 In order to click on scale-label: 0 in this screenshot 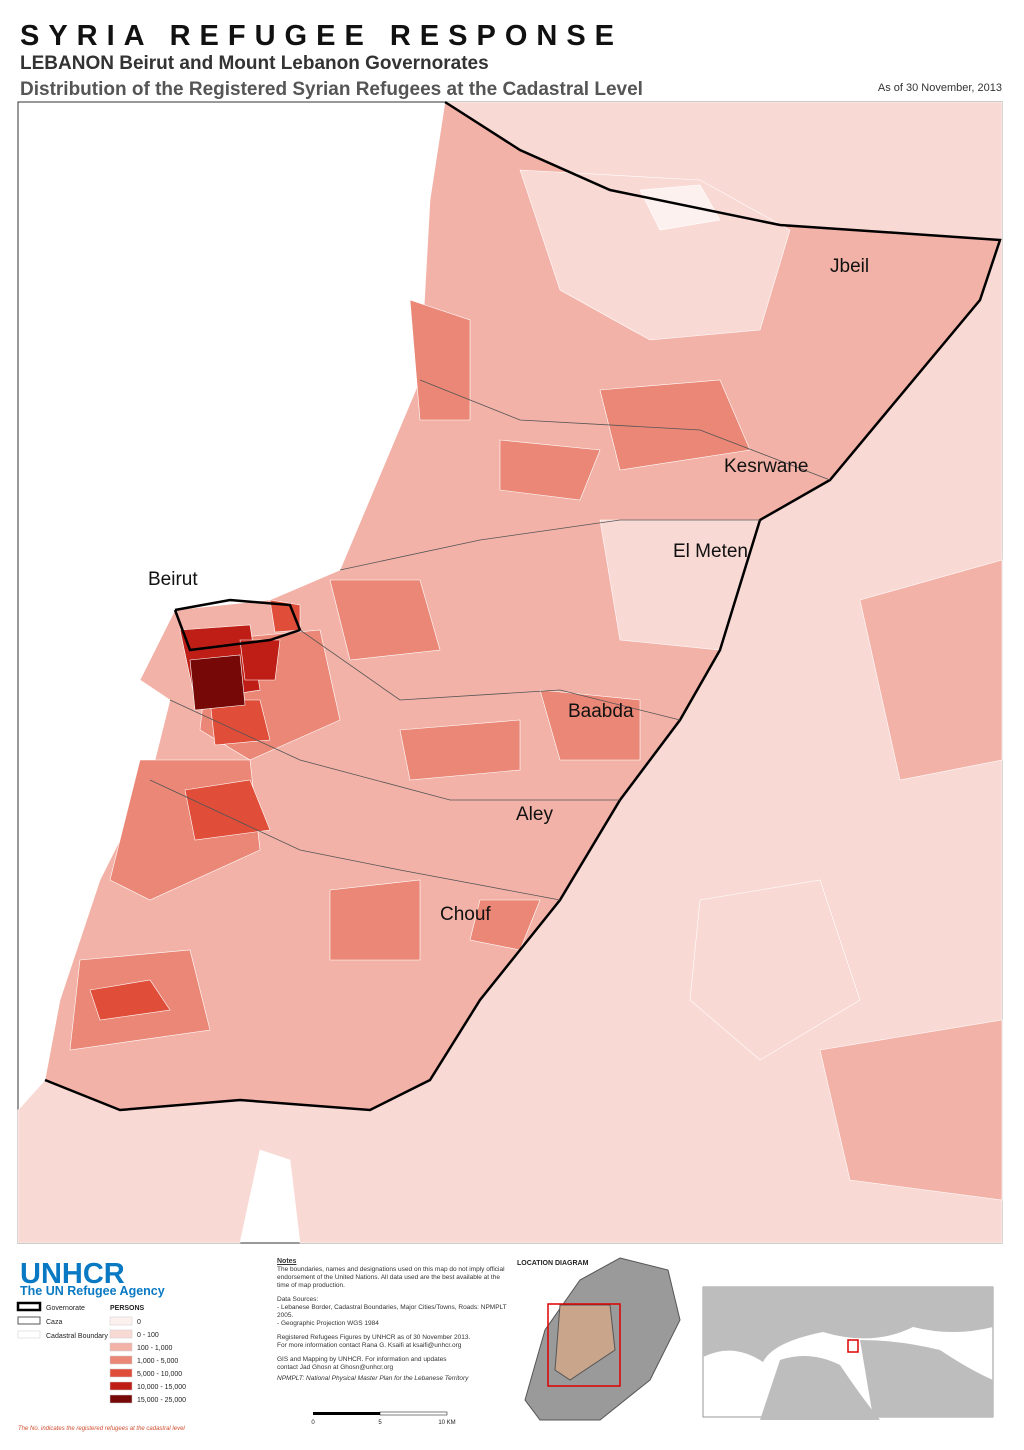, I will do `click(313, 1423)`.